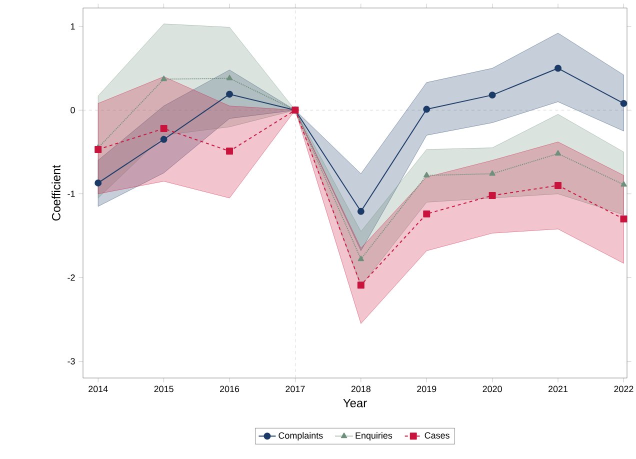 Image resolution: width=636 pixels, height=459 pixels. I want to click on x-tick-label: 2015, so click(164, 389).